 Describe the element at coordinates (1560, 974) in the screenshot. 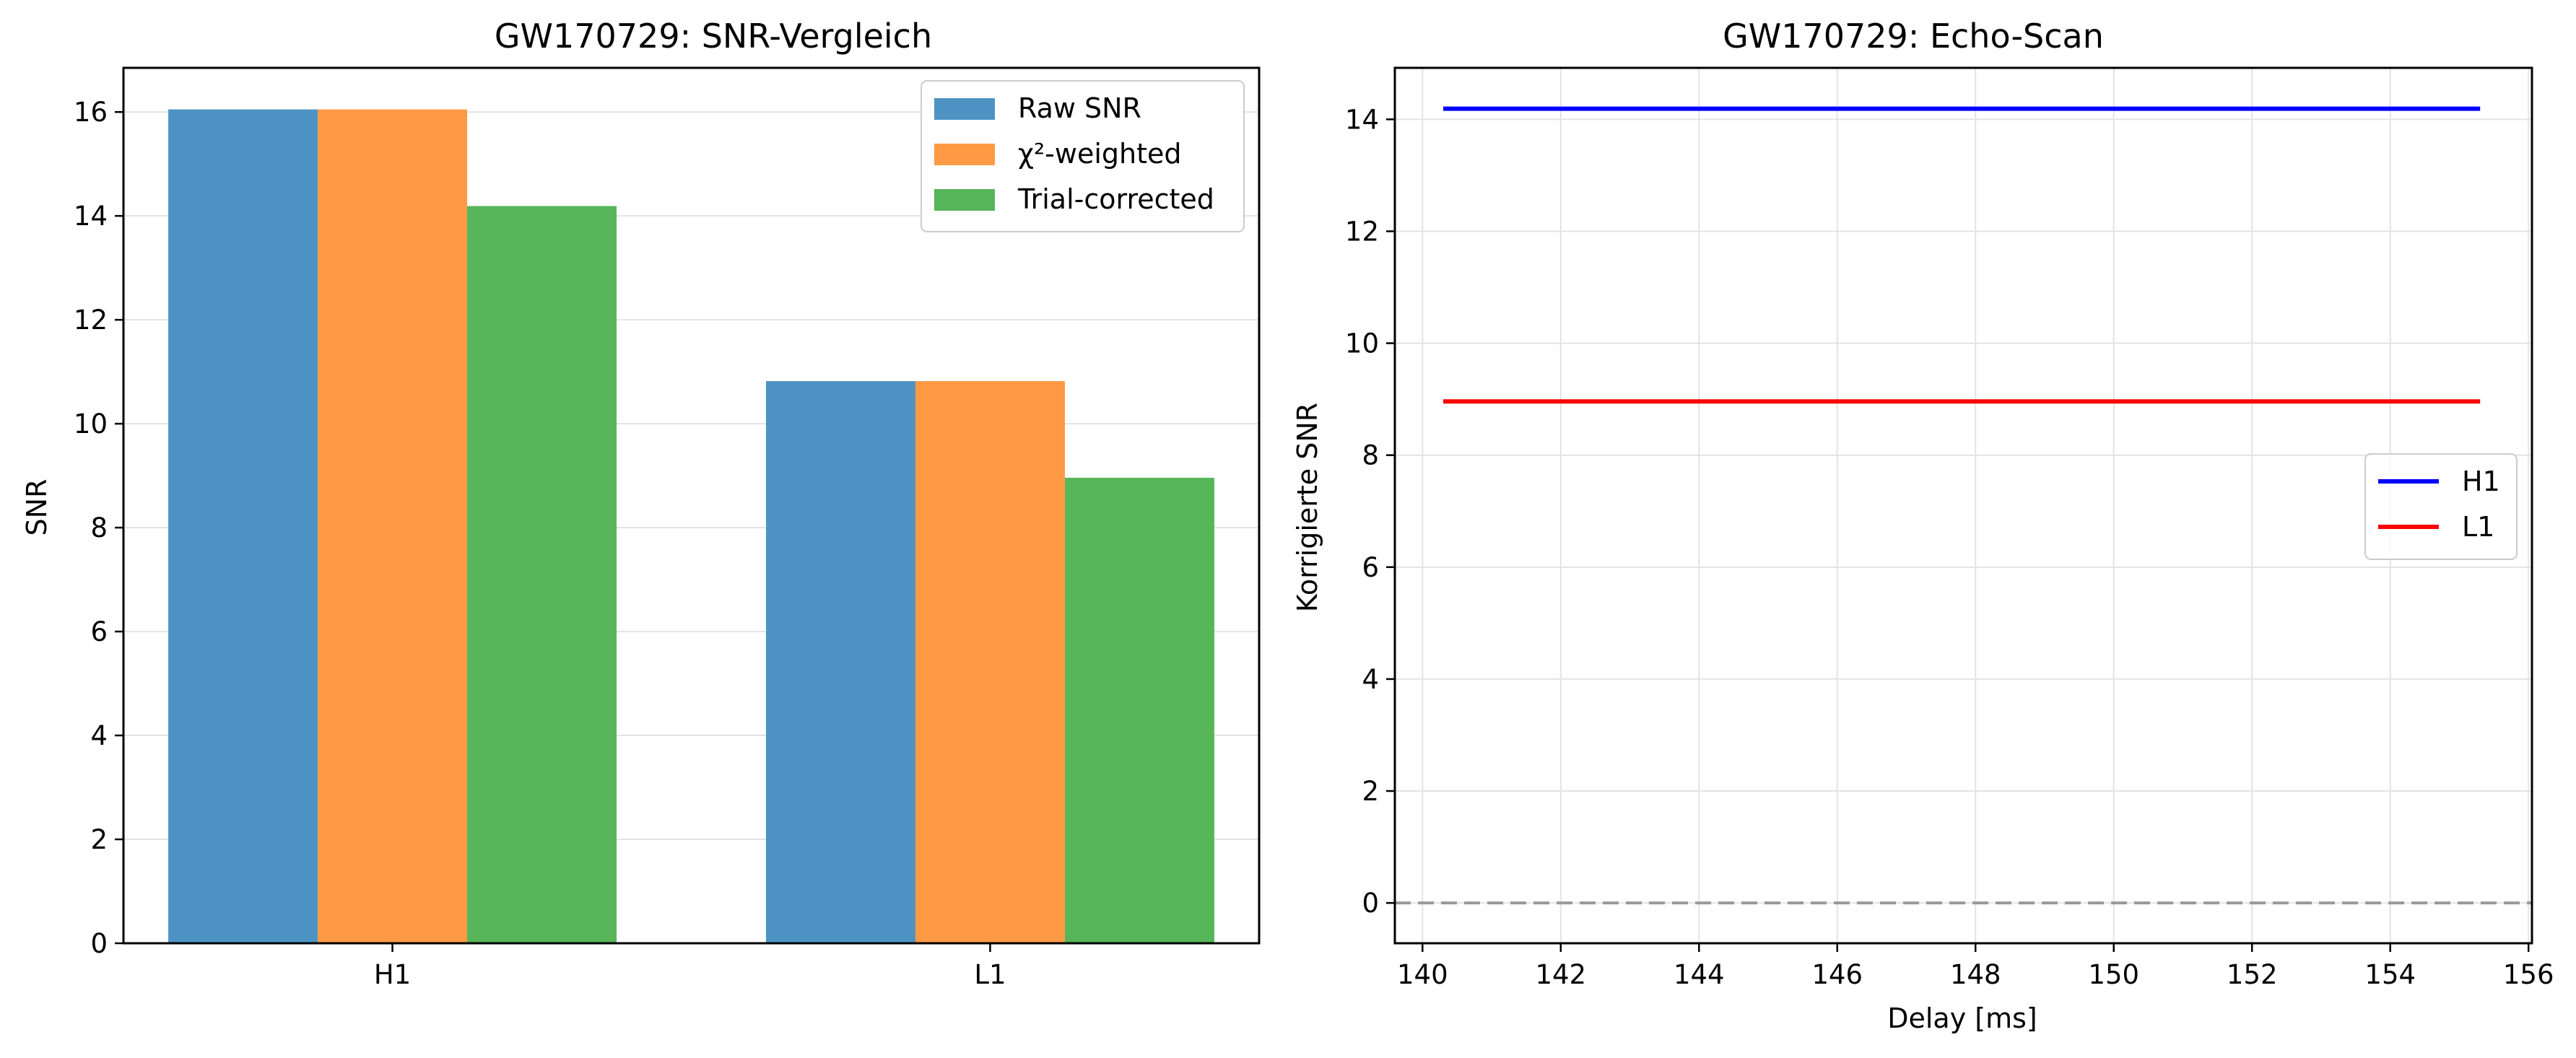

I see `x-tick-label: 142` at that location.